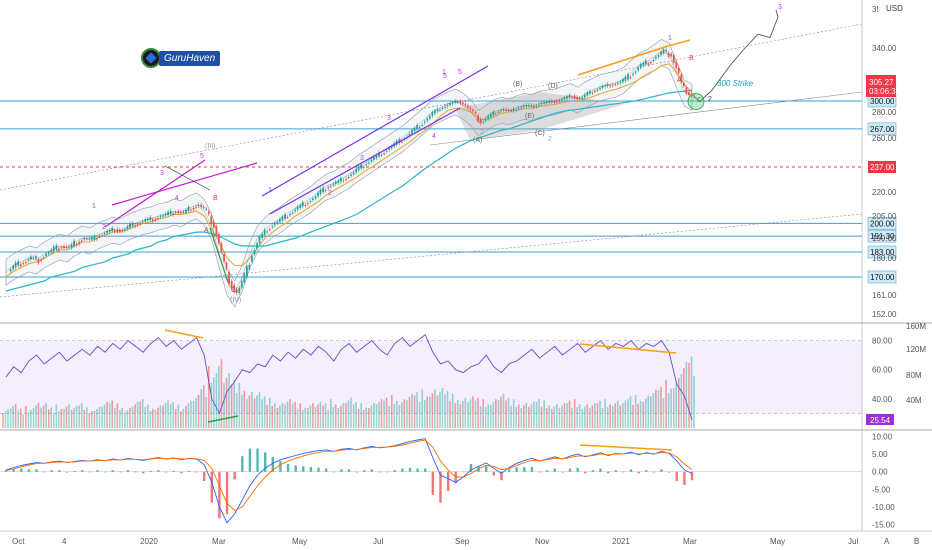 The image size is (932, 550). What do you see at coordinates (887, 541) in the screenshot?
I see `auto-scale-button: A` at bounding box center [887, 541].